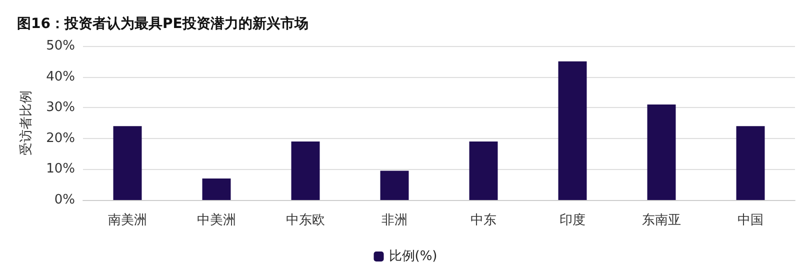 The height and width of the screenshot is (279, 811). What do you see at coordinates (216, 220) in the screenshot?
I see `x-tick-label: 中美洲` at bounding box center [216, 220].